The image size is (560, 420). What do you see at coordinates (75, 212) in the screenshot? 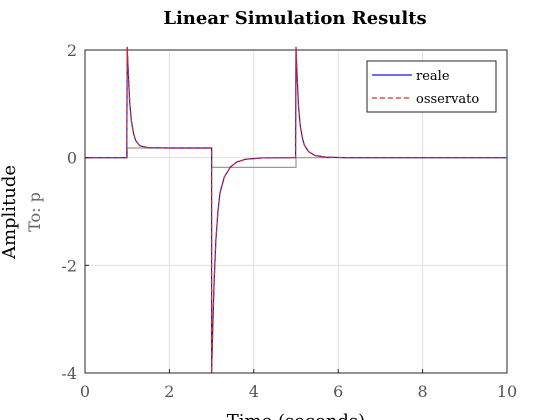
I see `y-ticks: 2 0 -2 -4` at bounding box center [75, 212].